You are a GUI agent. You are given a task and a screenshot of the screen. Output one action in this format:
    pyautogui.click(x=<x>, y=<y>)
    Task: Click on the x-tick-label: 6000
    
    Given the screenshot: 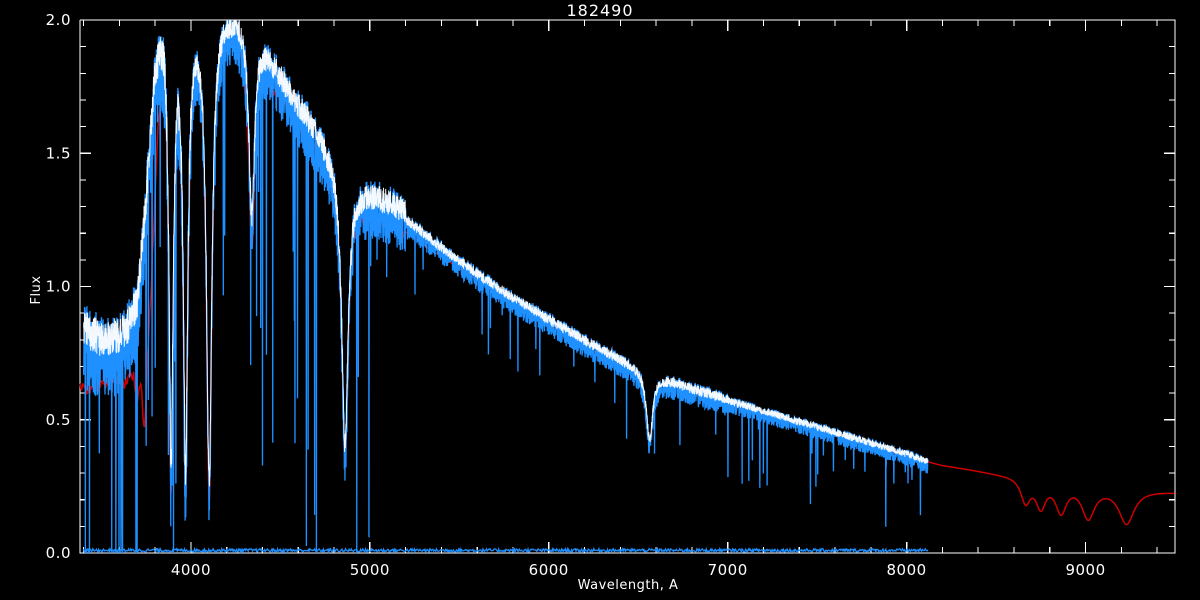 What is the action you would take?
    pyautogui.click(x=549, y=570)
    